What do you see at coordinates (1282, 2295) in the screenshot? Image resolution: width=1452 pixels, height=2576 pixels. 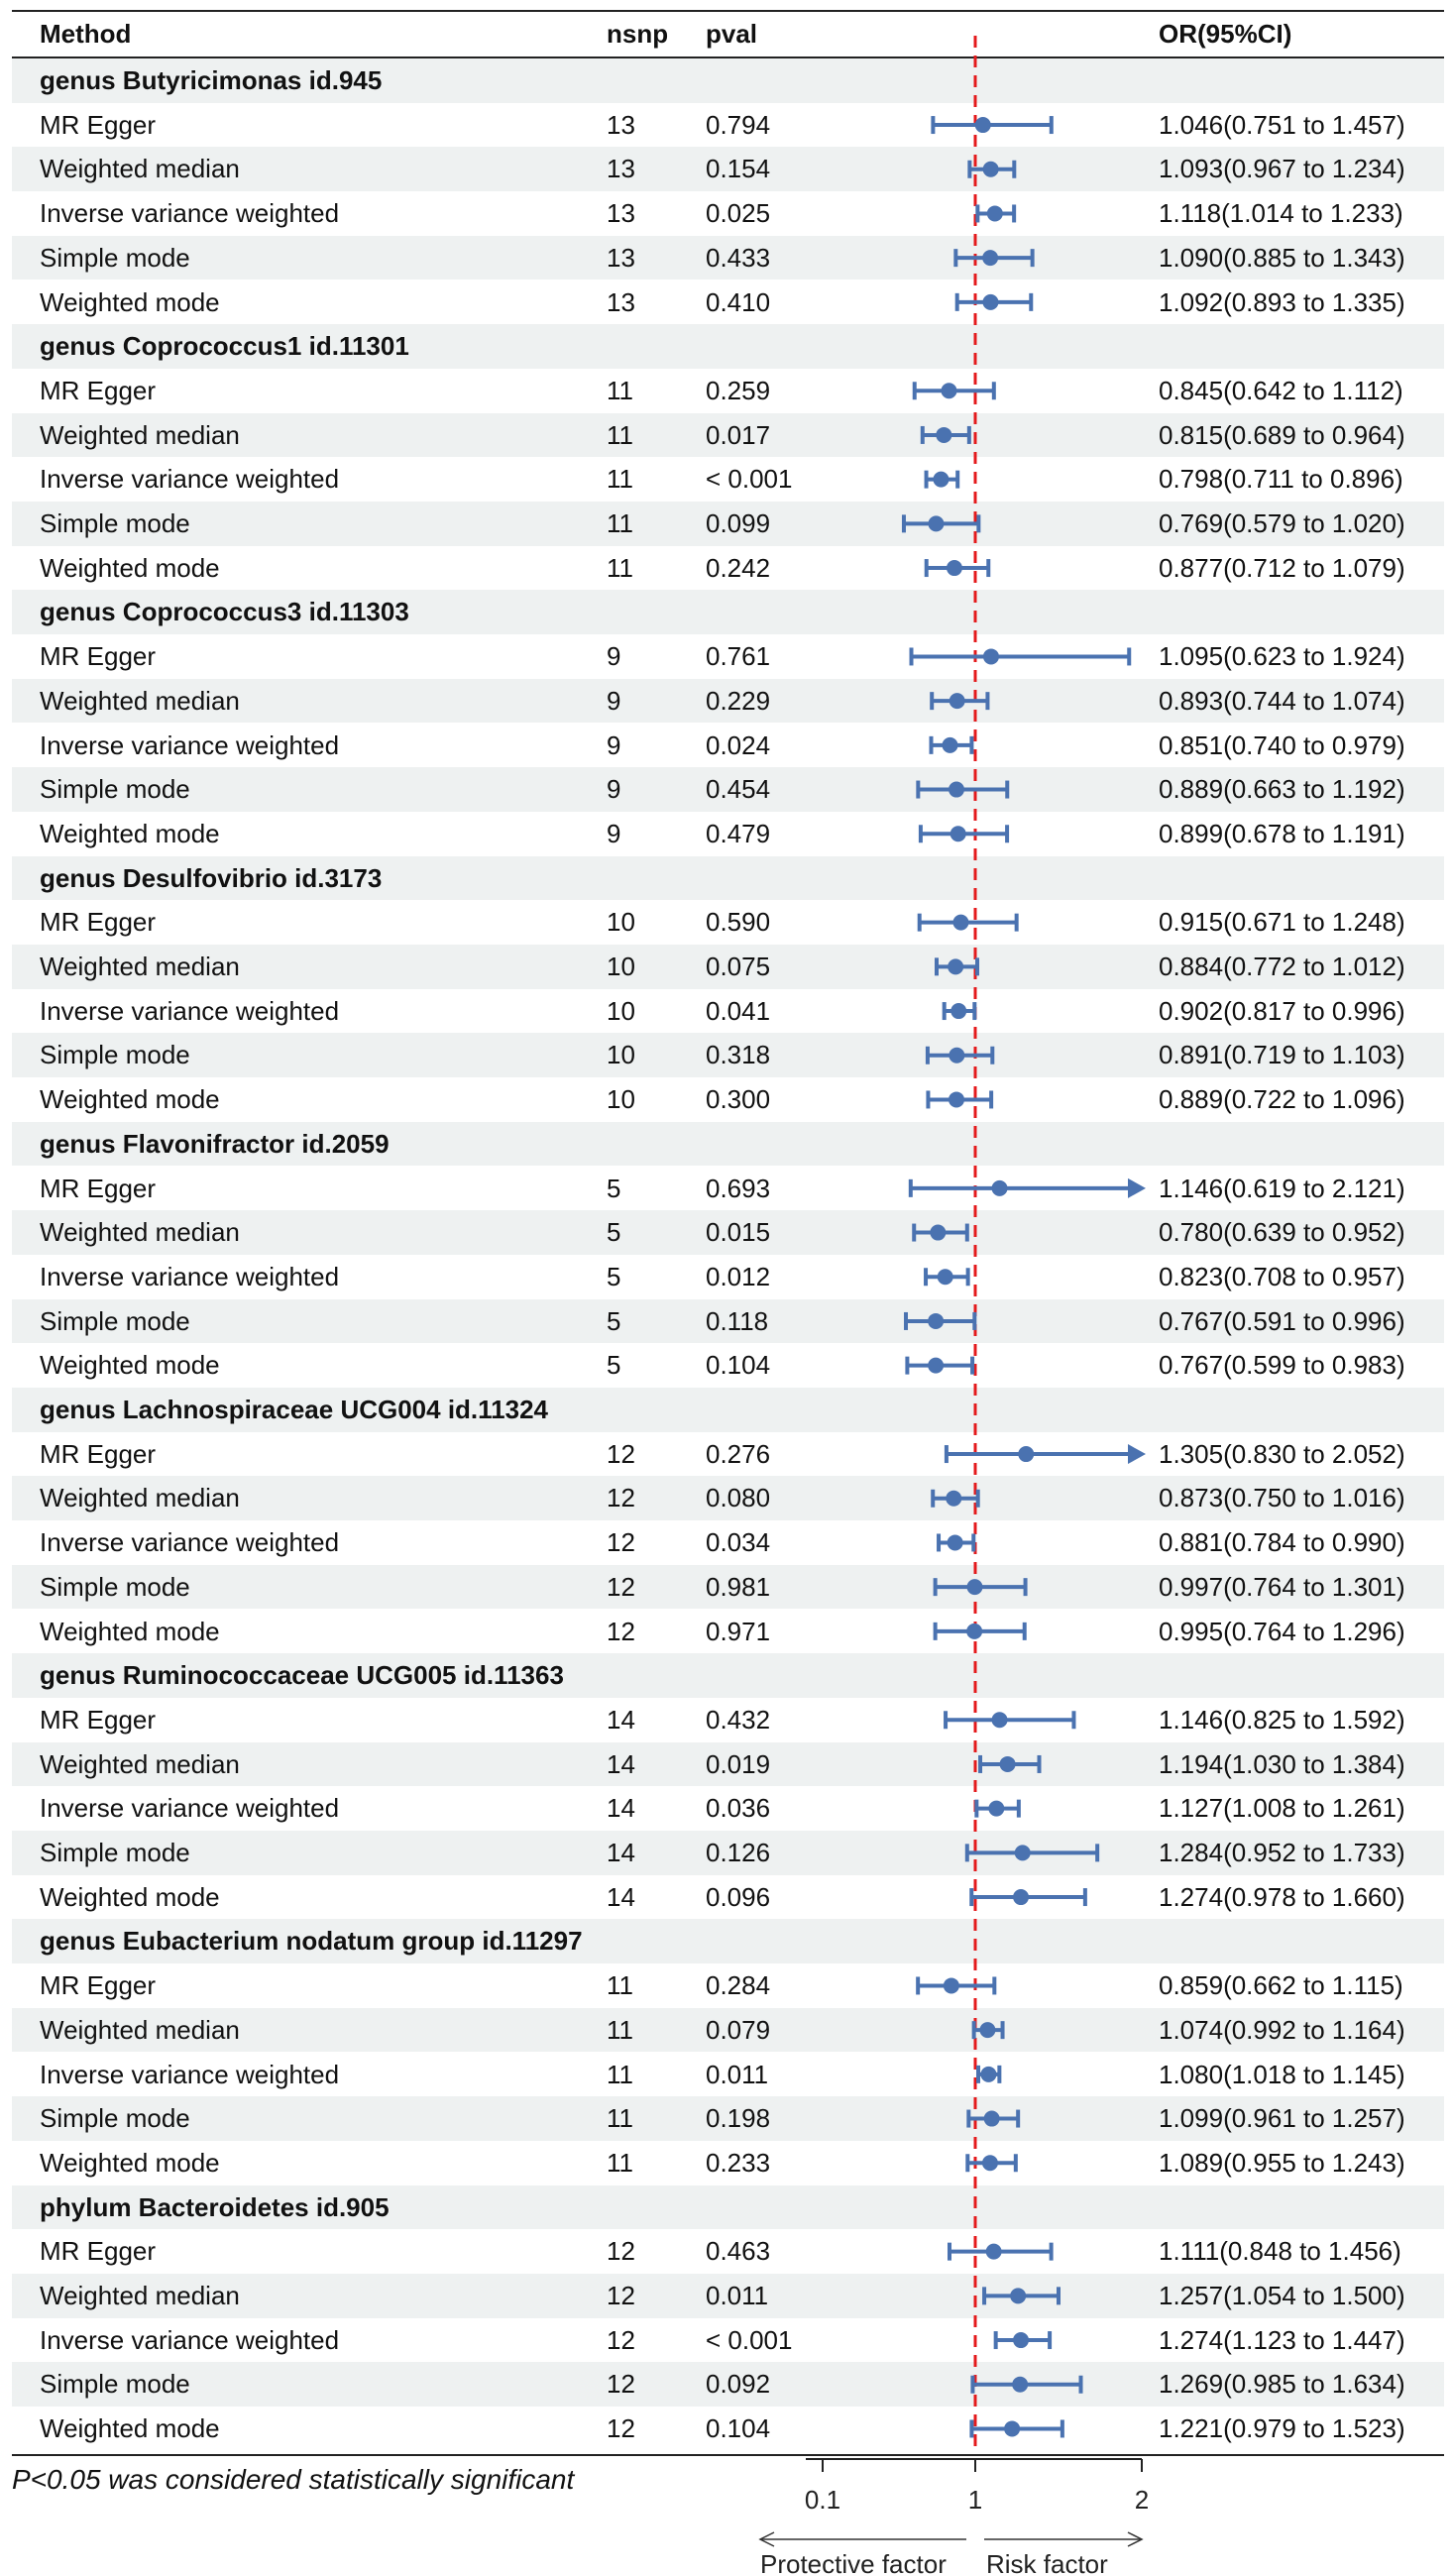 I see `or-ci-cell: 1.257(1.054 to 1.500)` at bounding box center [1282, 2295].